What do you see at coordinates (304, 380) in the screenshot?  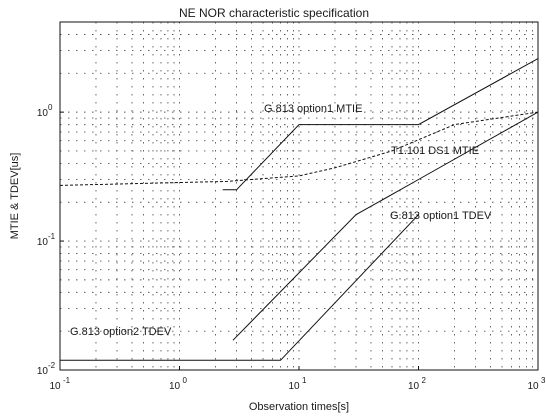 I see `x-tick-exponent: 1` at bounding box center [304, 380].